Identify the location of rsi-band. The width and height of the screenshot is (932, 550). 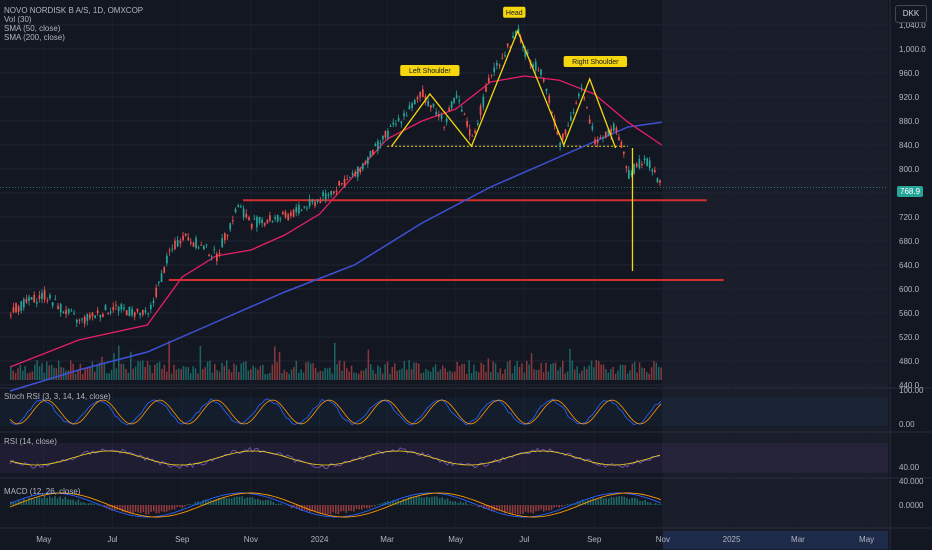
(444, 458).